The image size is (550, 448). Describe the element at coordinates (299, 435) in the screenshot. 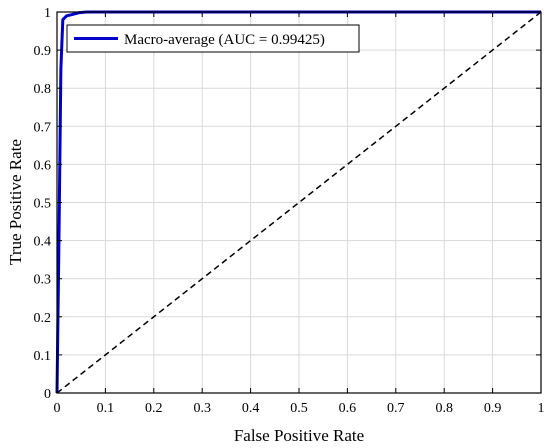

I see `x-axis-label: False Positive Rate` at that location.